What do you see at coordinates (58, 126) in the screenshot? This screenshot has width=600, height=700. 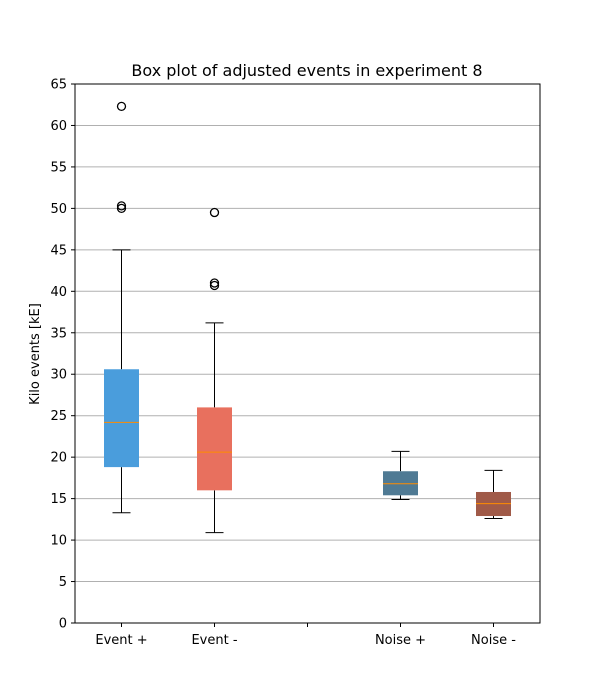 I see `y-tick-label: 60` at bounding box center [58, 126].